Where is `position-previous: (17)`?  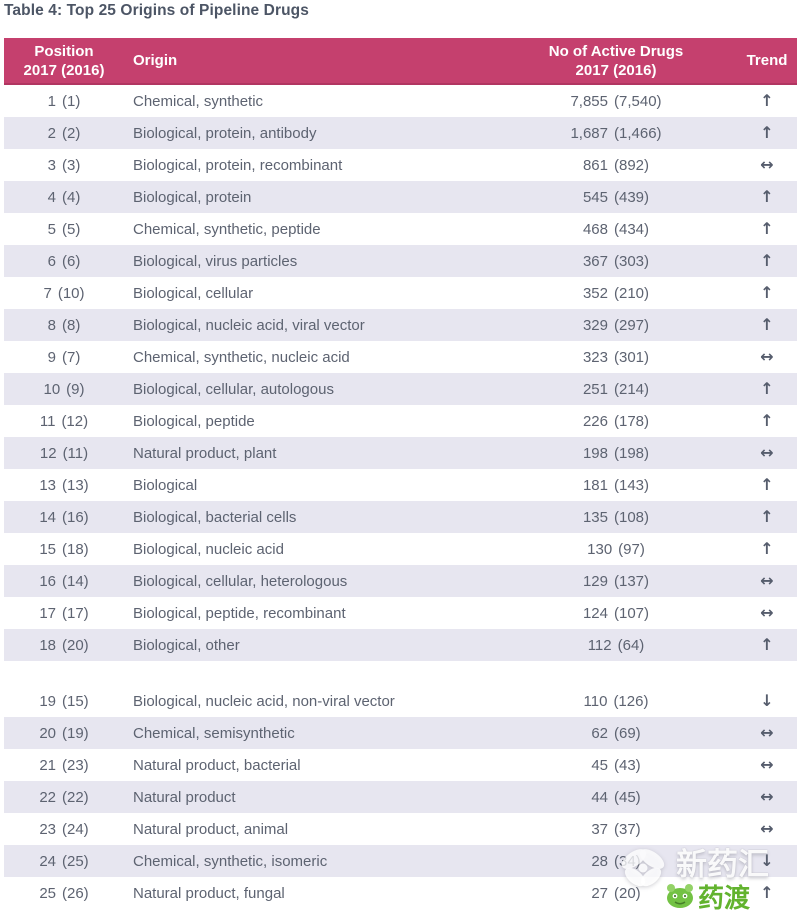 position-previous: (17) is located at coordinates (75, 613).